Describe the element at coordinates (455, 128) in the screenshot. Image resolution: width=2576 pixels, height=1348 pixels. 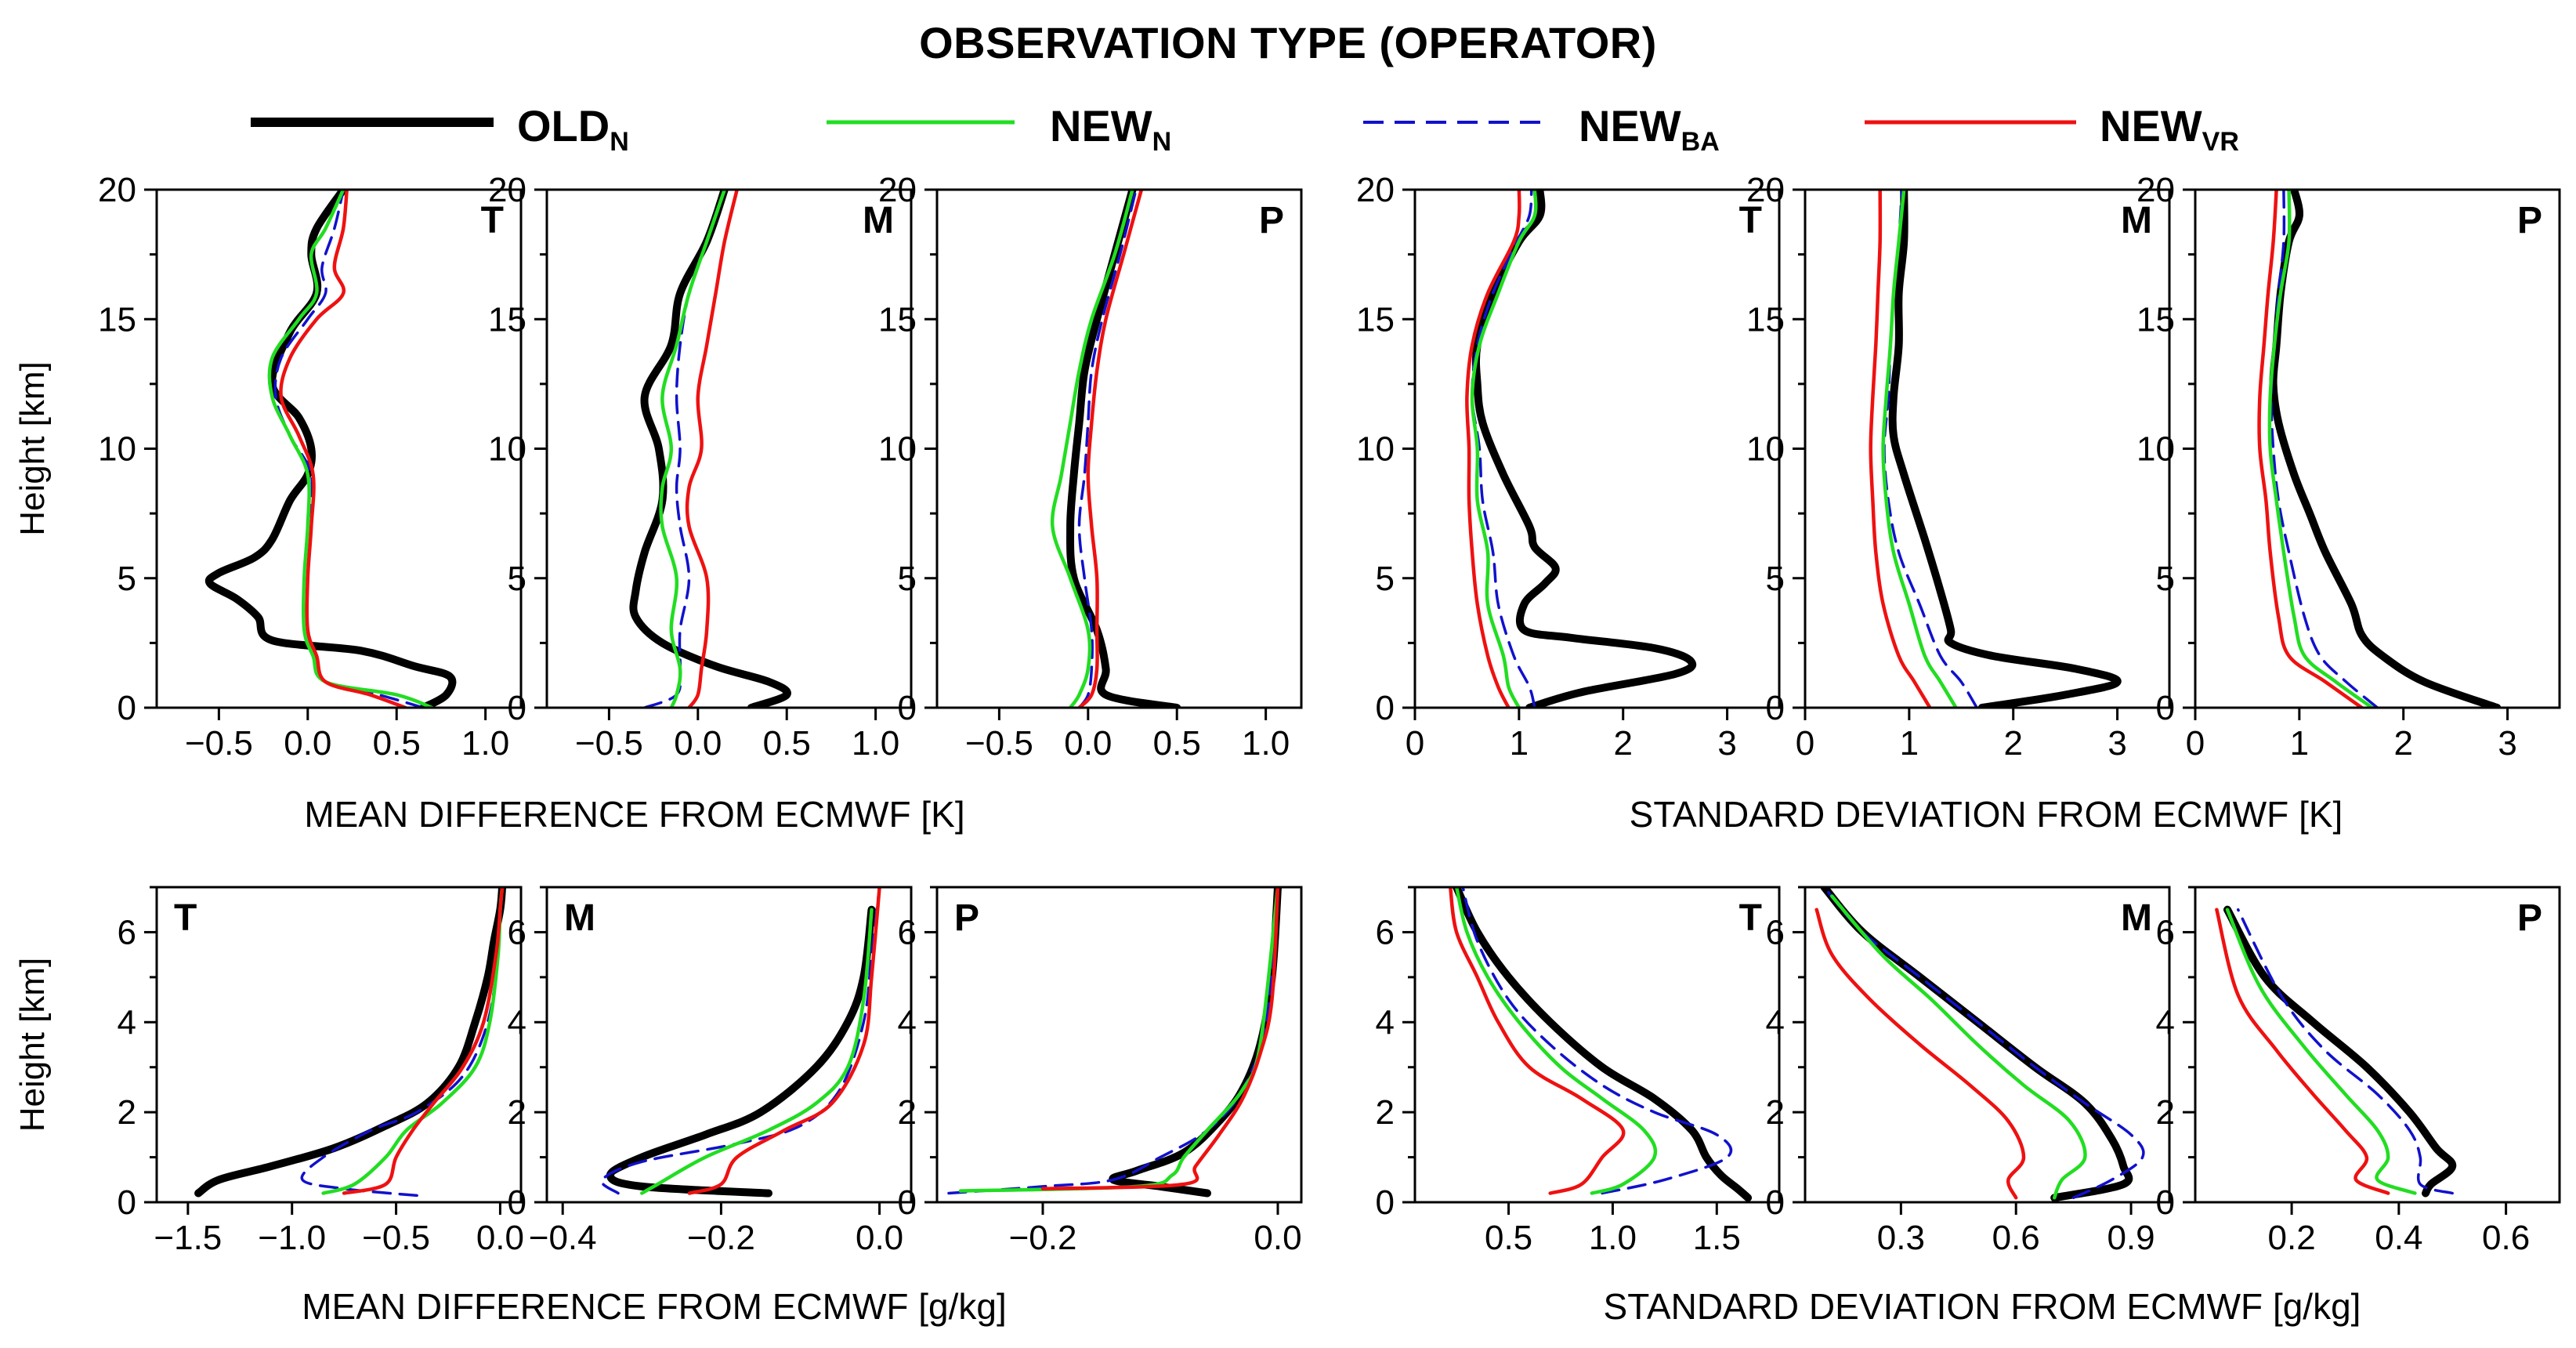
I see `legend-entry-old-n: OLDN` at that location.